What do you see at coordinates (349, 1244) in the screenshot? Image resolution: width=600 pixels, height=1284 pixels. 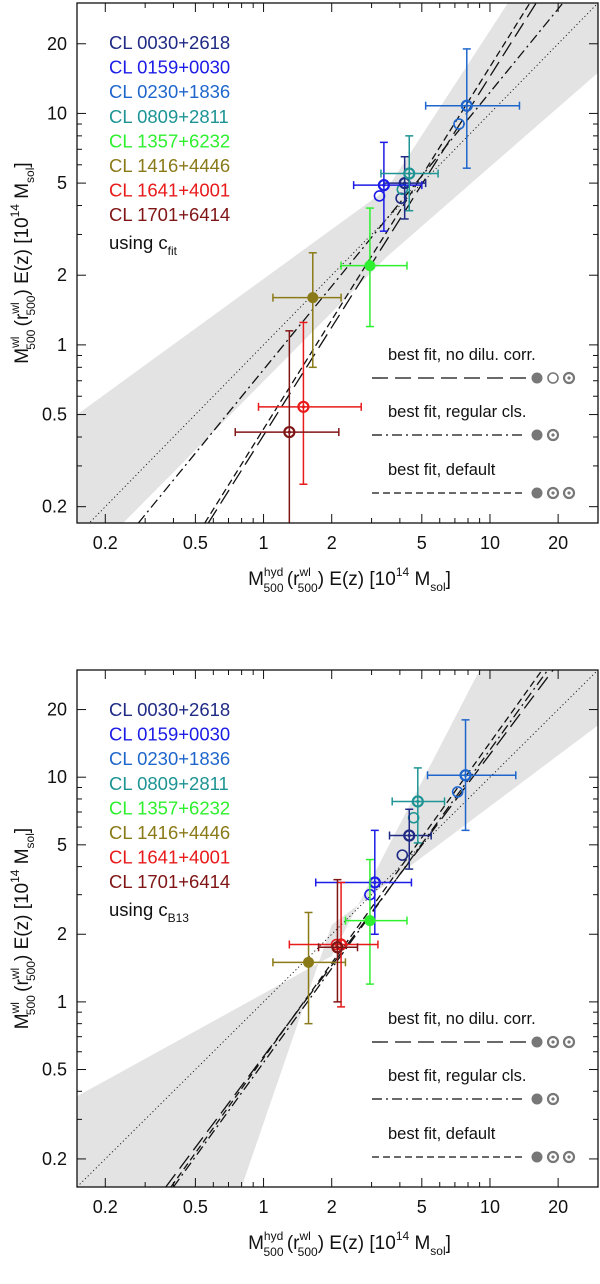 I see `x-axis-label: Mhyd 500 (rwl 500) E(z) [1014 Msol]` at bounding box center [349, 1244].